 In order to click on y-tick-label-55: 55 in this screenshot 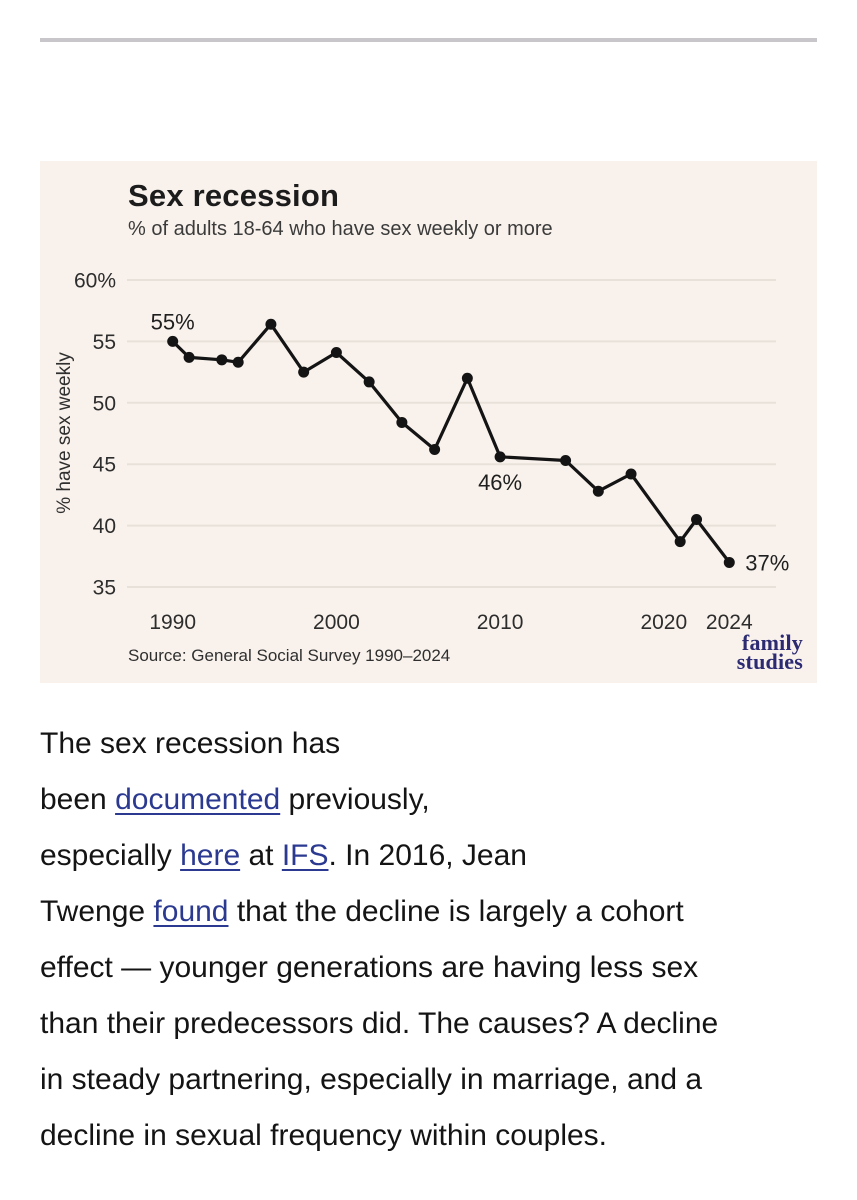, I will do `click(104, 342)`.